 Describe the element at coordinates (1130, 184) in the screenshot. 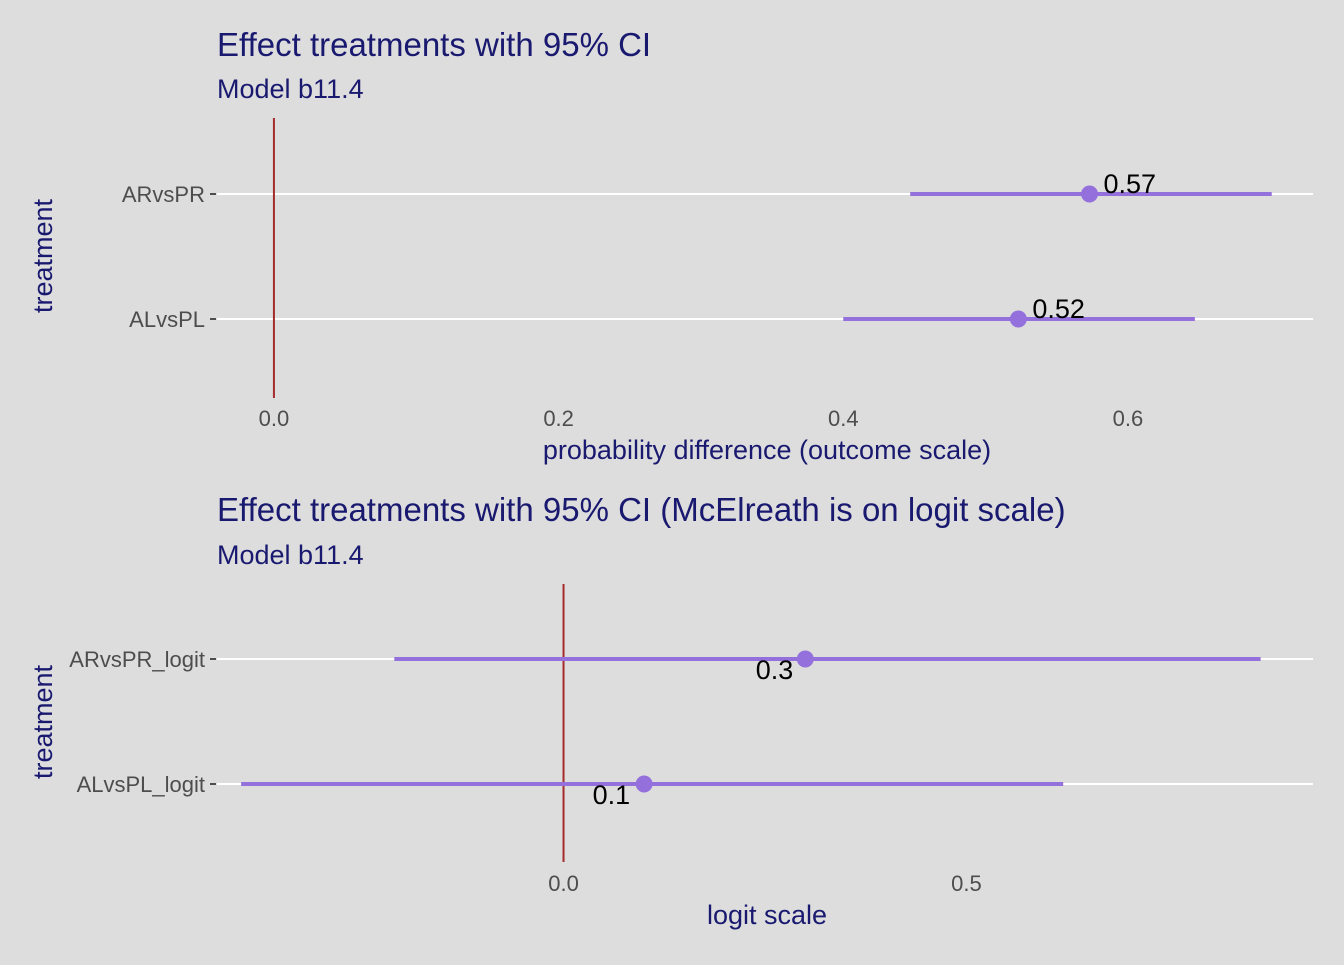

I see `data-label: 0.57` at that location.